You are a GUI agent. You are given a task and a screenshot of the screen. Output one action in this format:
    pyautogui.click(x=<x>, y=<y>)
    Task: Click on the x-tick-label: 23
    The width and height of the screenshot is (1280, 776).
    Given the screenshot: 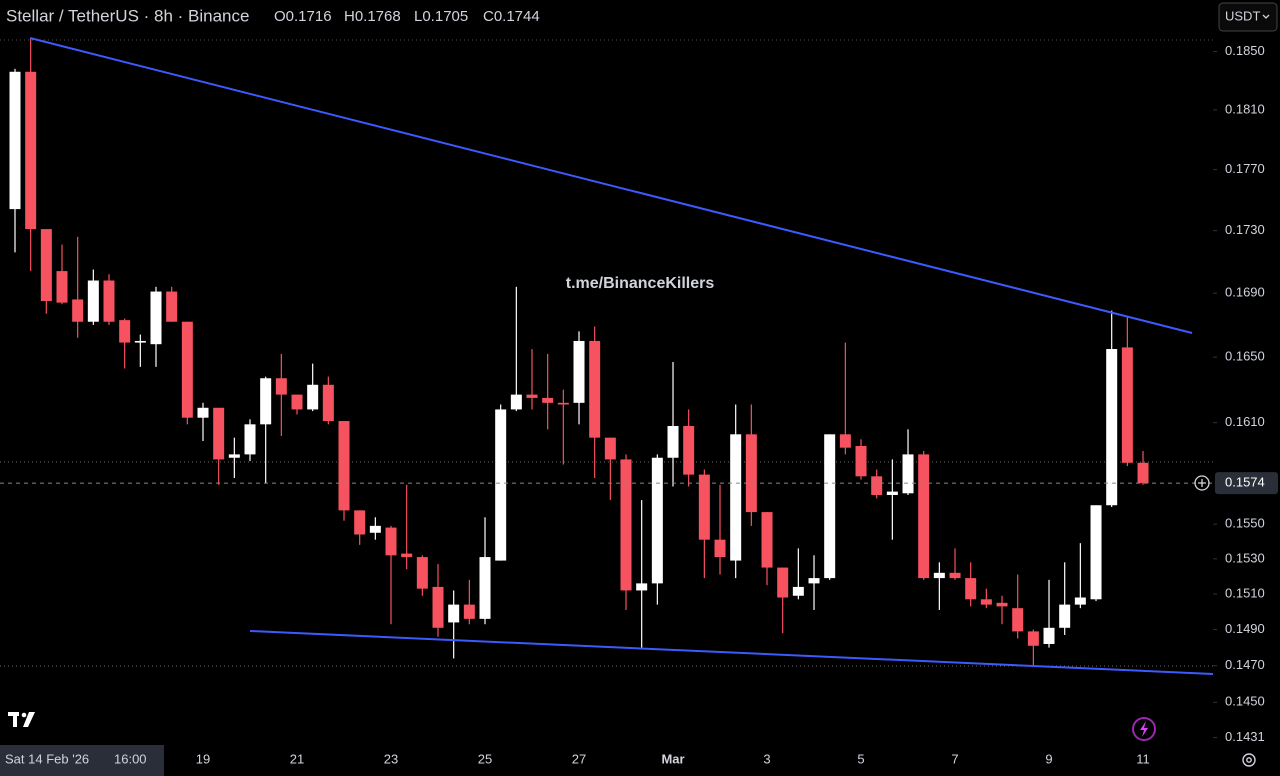 What is the action you would take?
    pyautogui.click(x=391, y=758)
    